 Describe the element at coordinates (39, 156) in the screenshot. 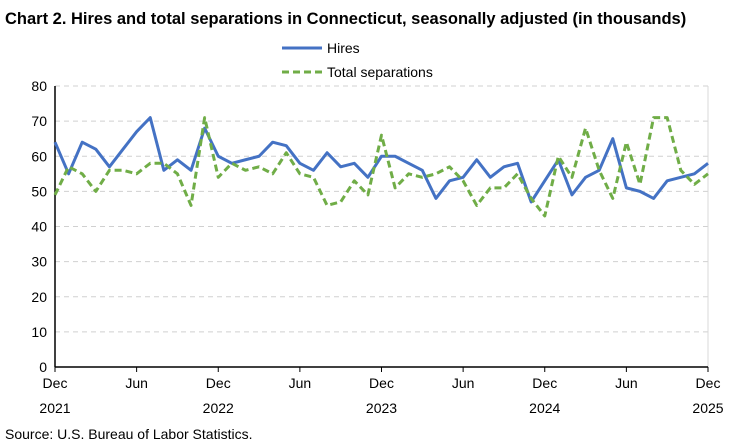

I see `y-tick-label: 60` at that location.